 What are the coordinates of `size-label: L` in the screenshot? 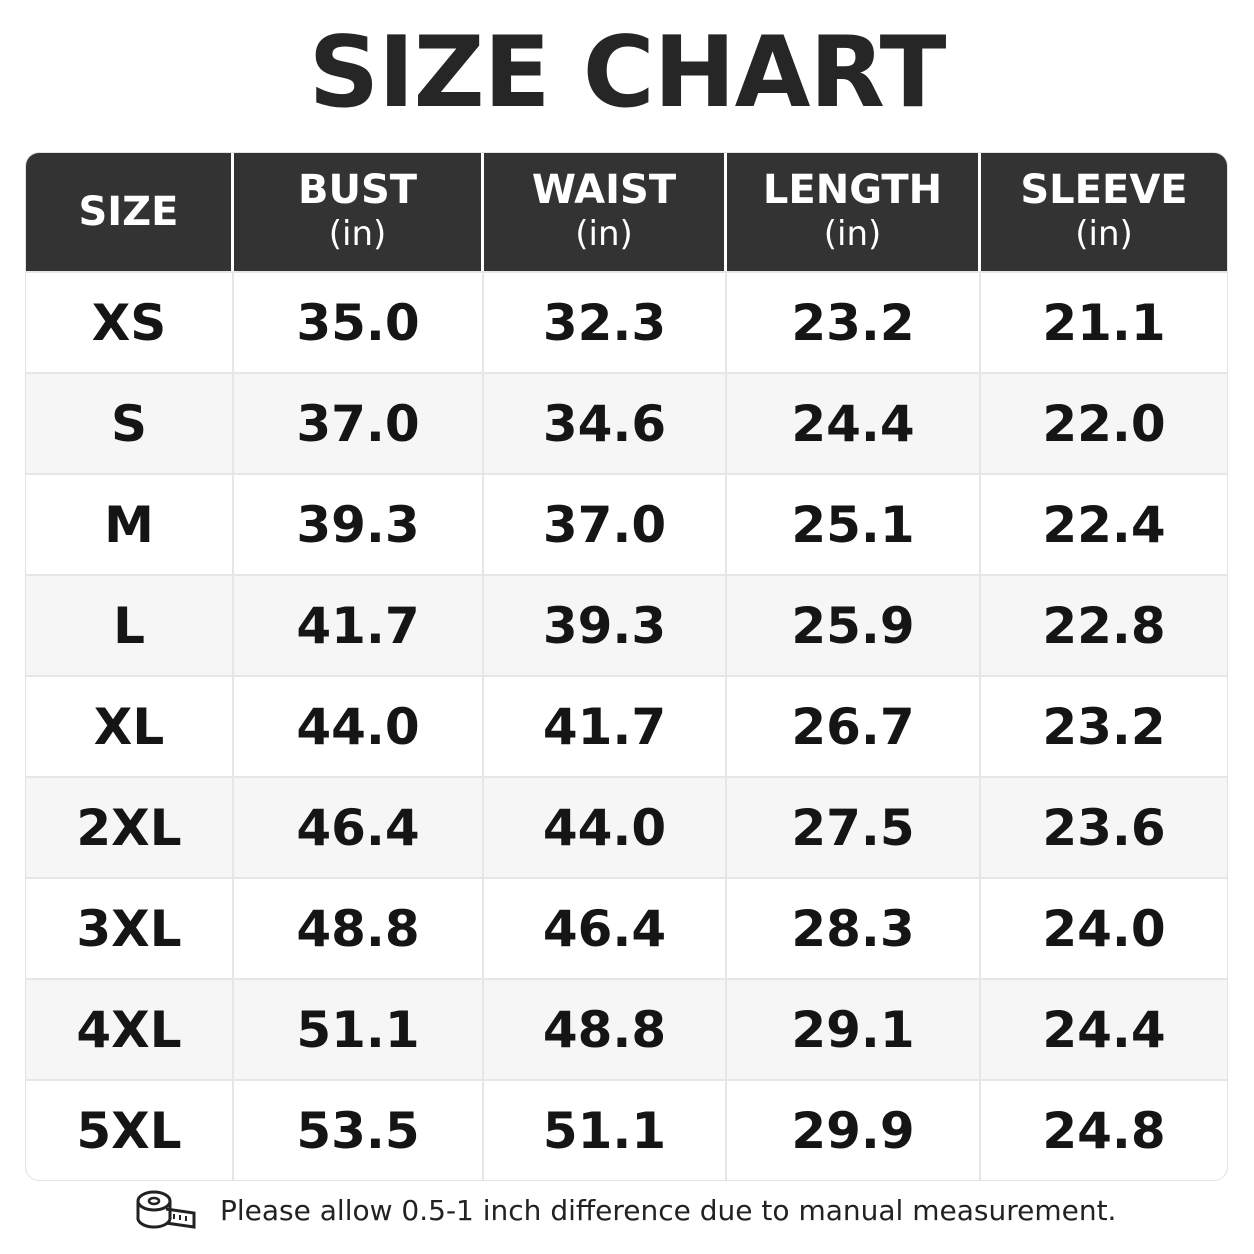 It's located at (130, 625).